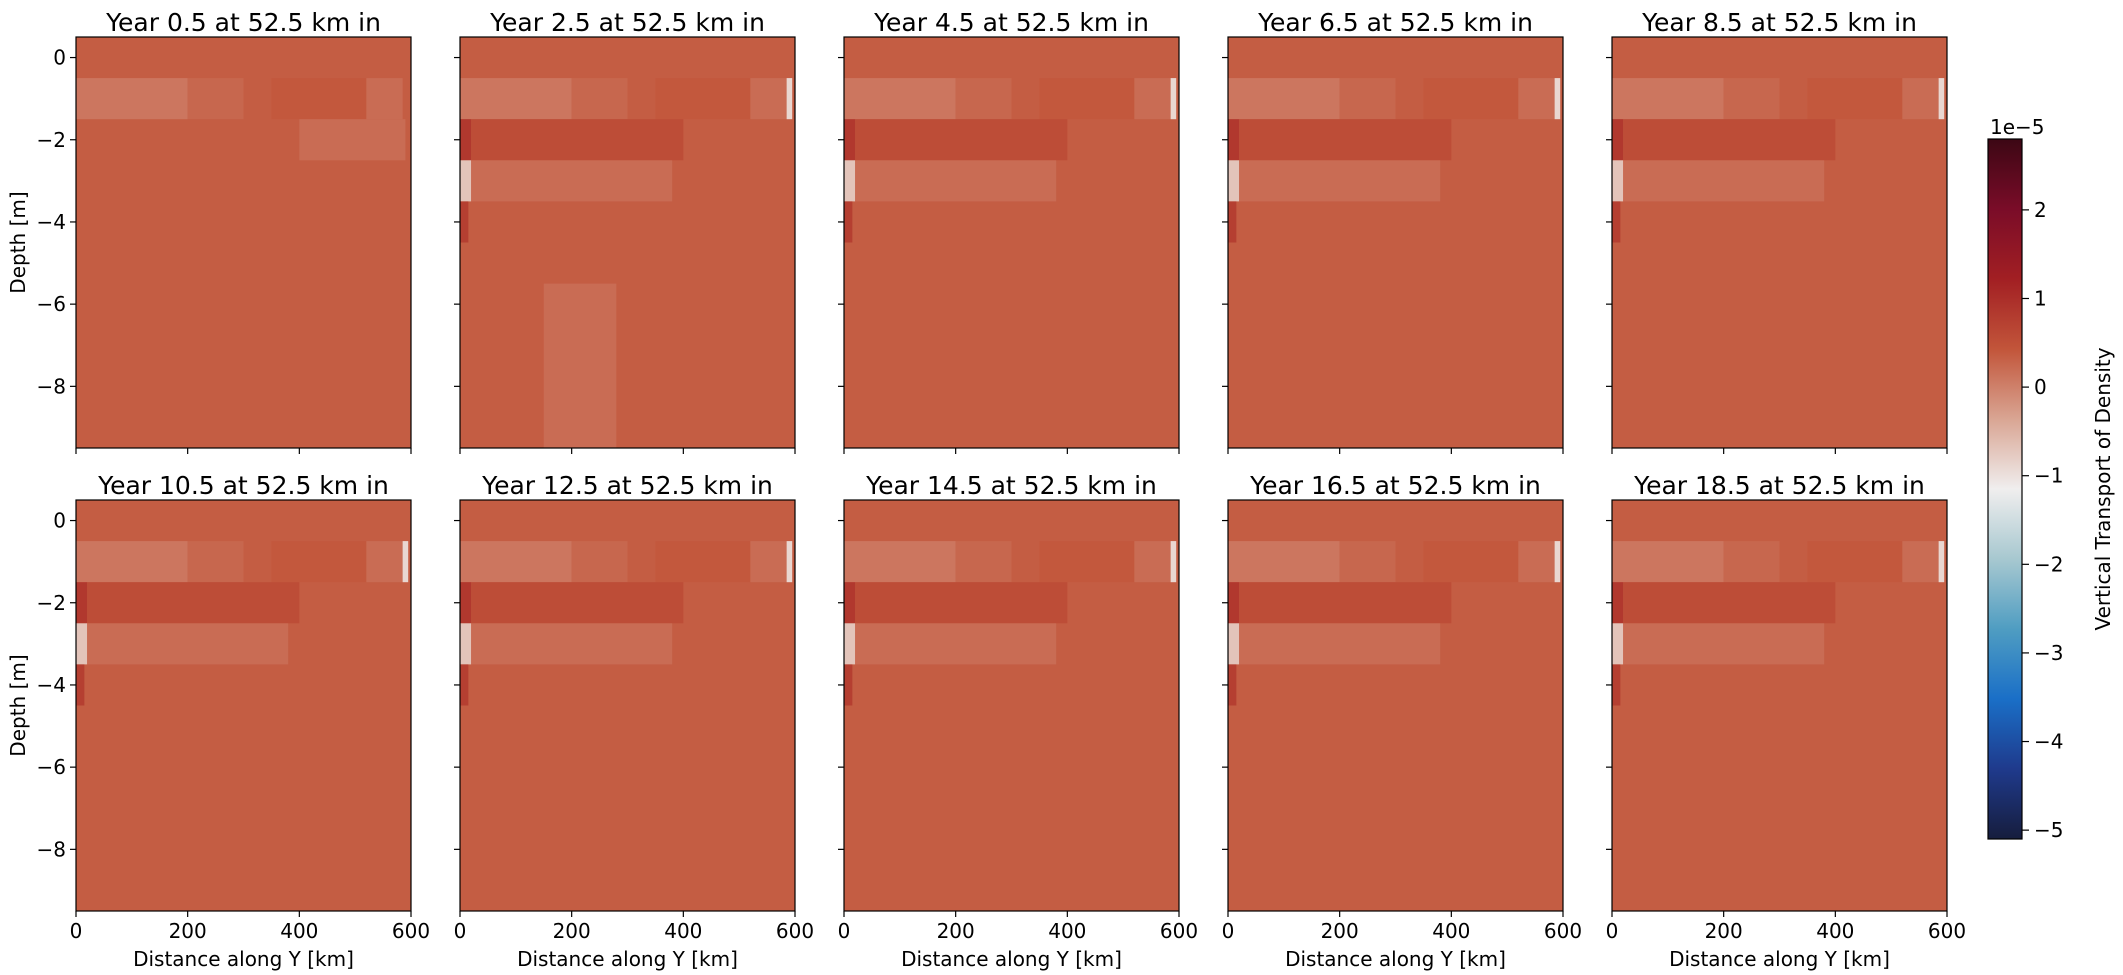  Describe the element at coordinates (243, 485) in the screenshot. I see `panel-title: Year 10.5 at 52.5 km in` at that location.